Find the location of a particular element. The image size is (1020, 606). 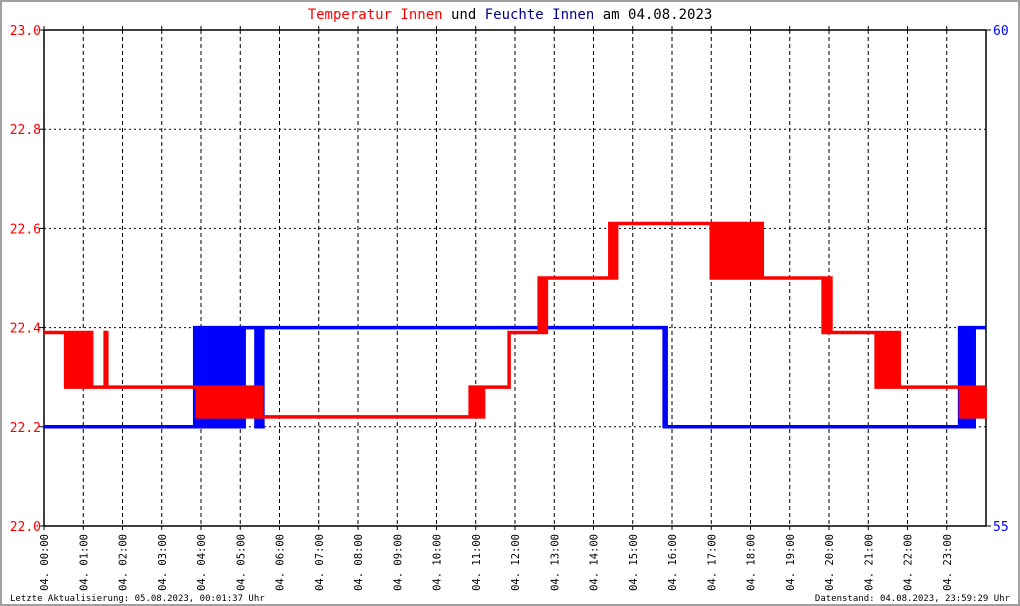

y-left-tick-label: 22.6 is located at coordinates (25, 229).